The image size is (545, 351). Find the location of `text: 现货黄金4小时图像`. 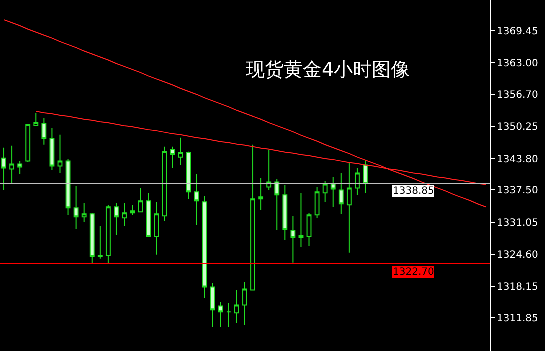

text: 现货黄金4小时图像 is located at coordinates (328, 70).